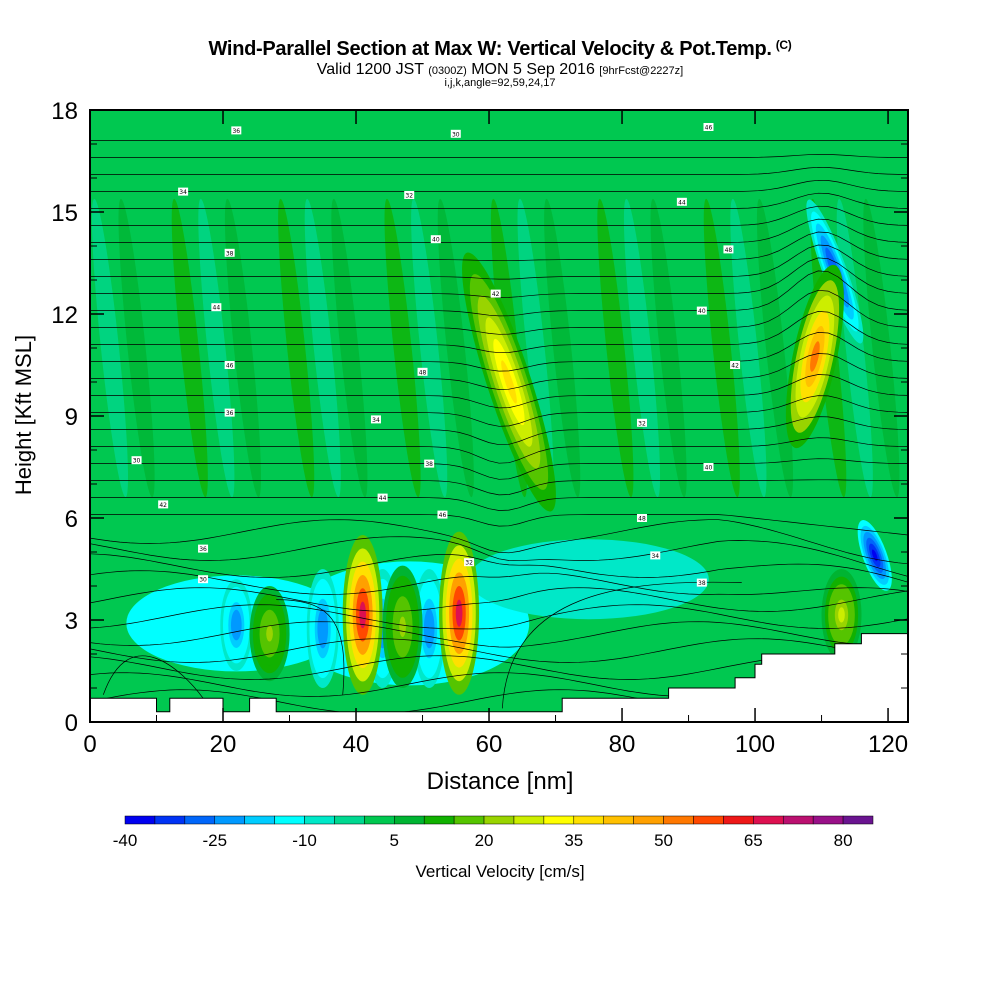 The image size is (1000, 1000). I want to click on y-tick-label: 0, so click(71, 723).